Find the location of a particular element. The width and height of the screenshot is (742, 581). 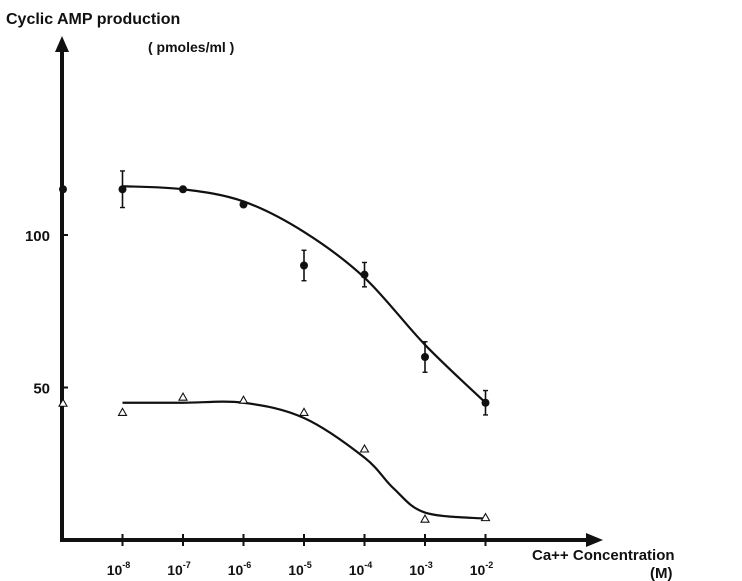

x-tick-label: 10⁻⁷ is located at coordinates (179, 569).